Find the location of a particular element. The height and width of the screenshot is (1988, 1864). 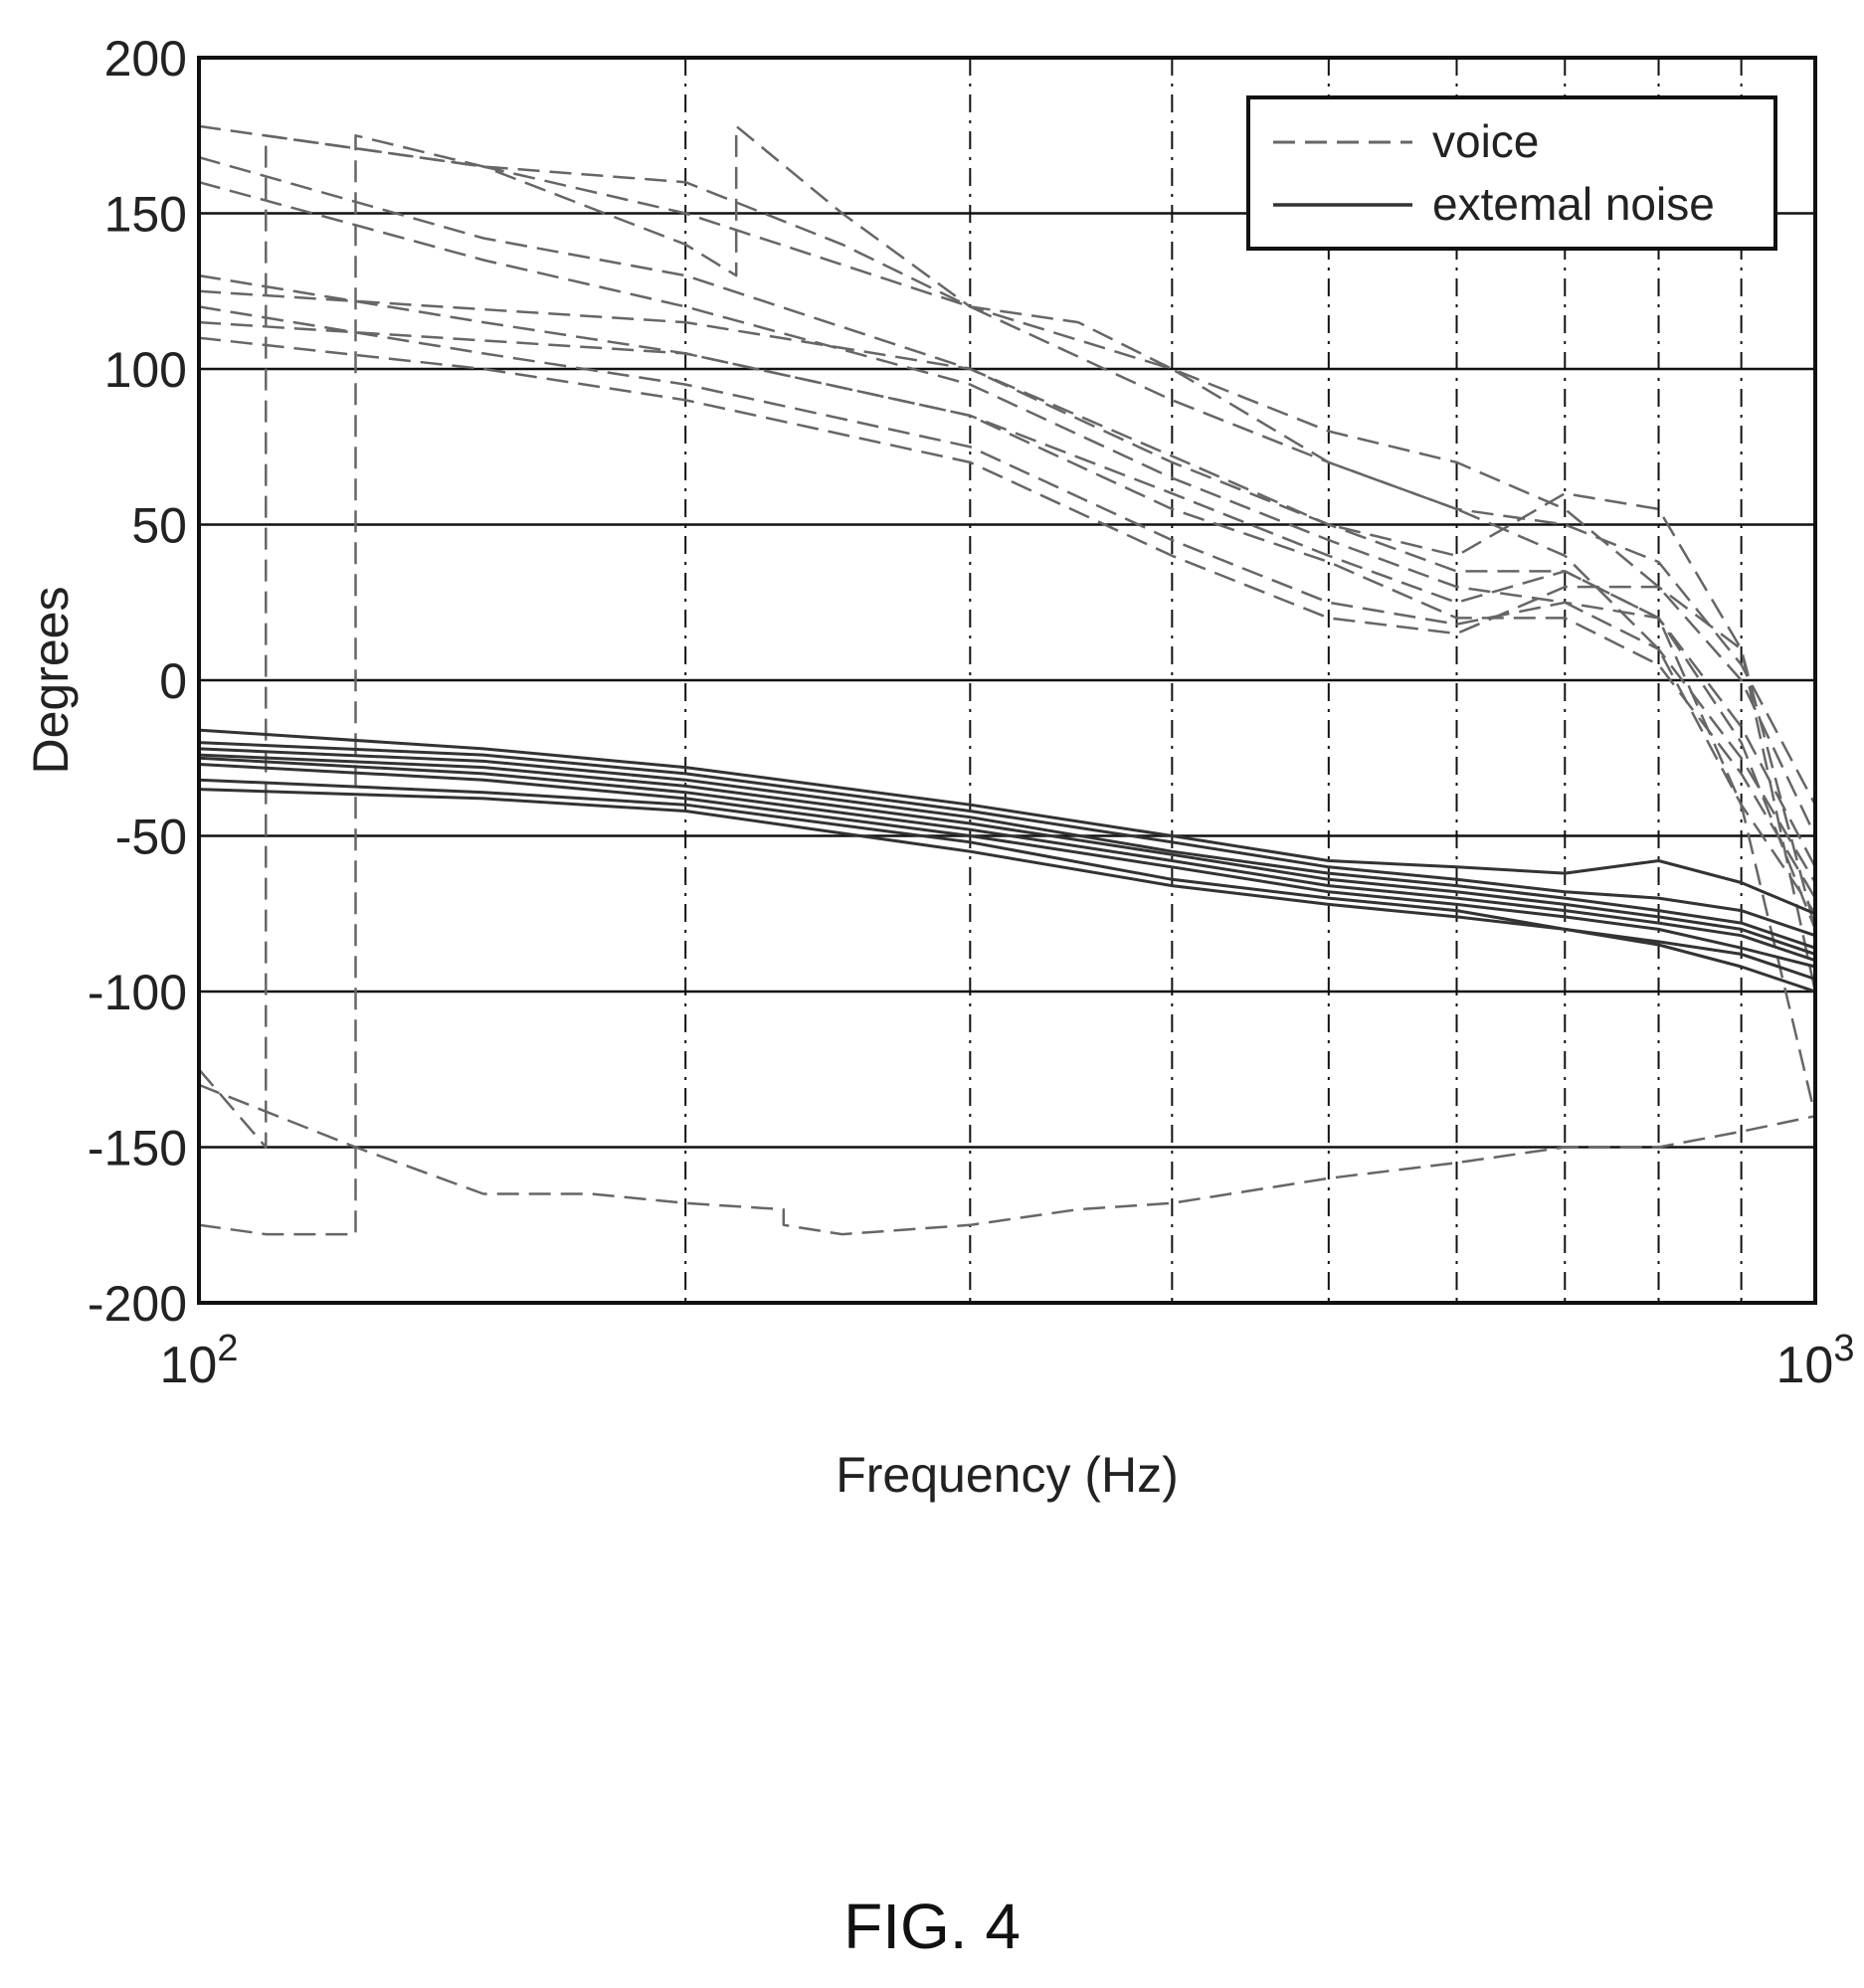

y-tick-label: -150 is located at coordinates (137, 1148).